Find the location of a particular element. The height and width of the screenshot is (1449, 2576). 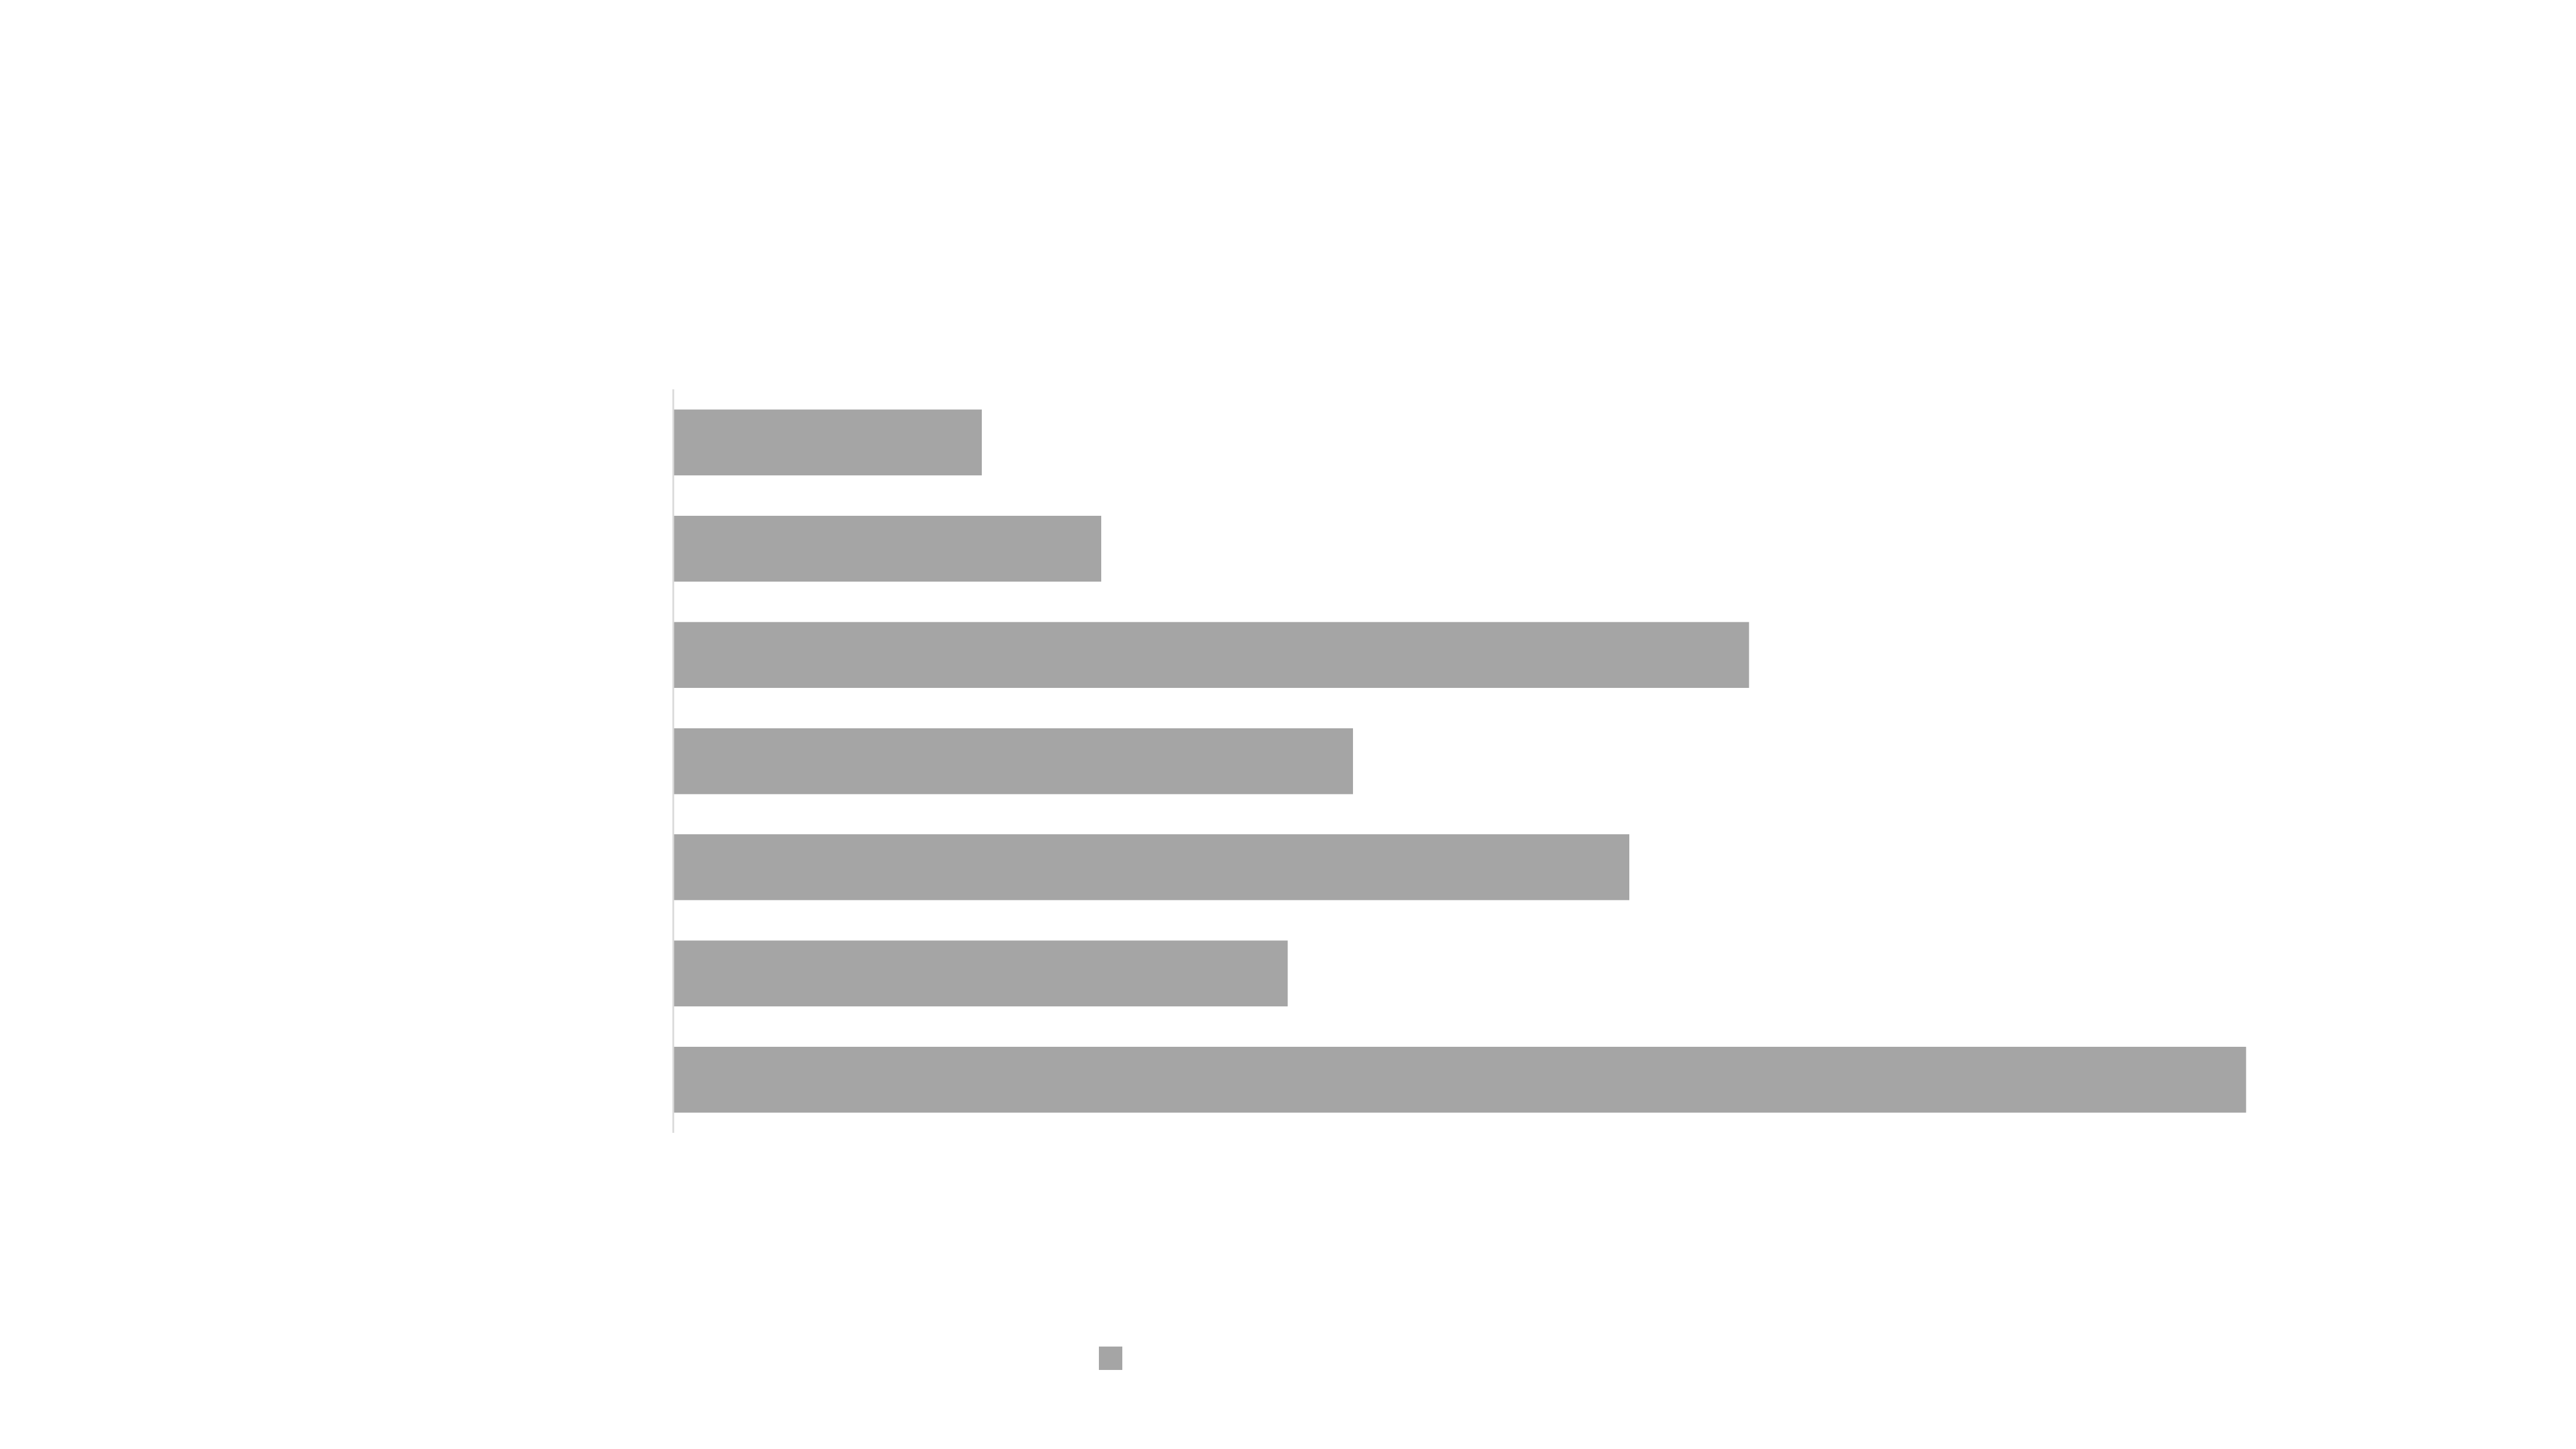

legend is located at coordinates (1110, 1358).